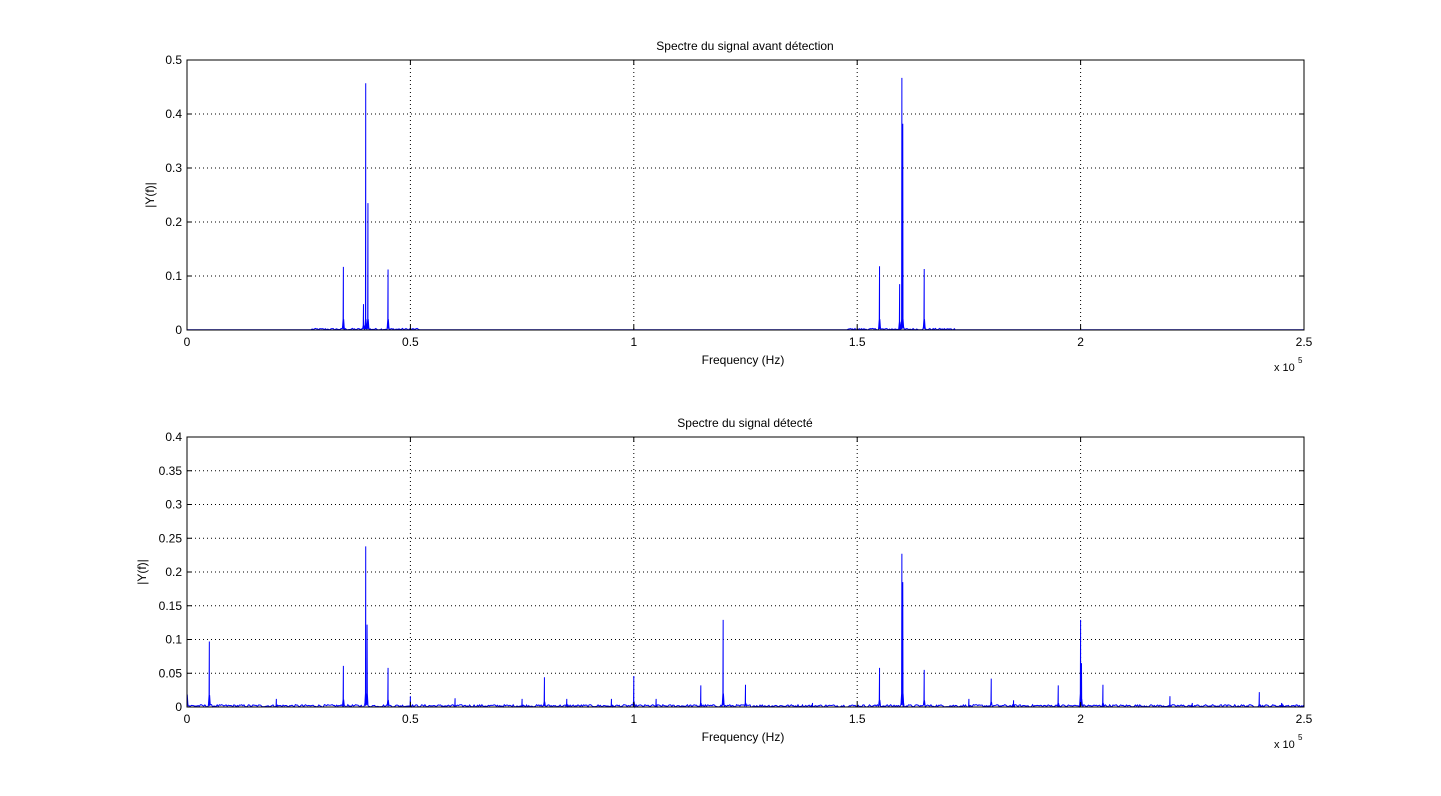 The height and width of the screenshot is (796, 1441). What do you see at coordinates (173, 60) in the screenshot?
I see `y-tick-label: 0.5` at bounding box center [173, 60].